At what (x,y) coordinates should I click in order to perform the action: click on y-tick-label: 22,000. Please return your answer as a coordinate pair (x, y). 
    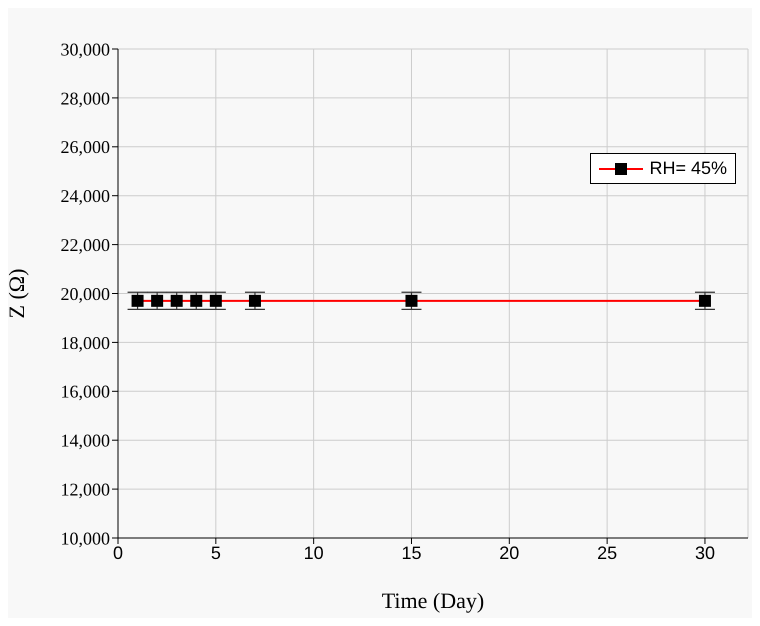
    Looking at the image, I should click on (85, 244).